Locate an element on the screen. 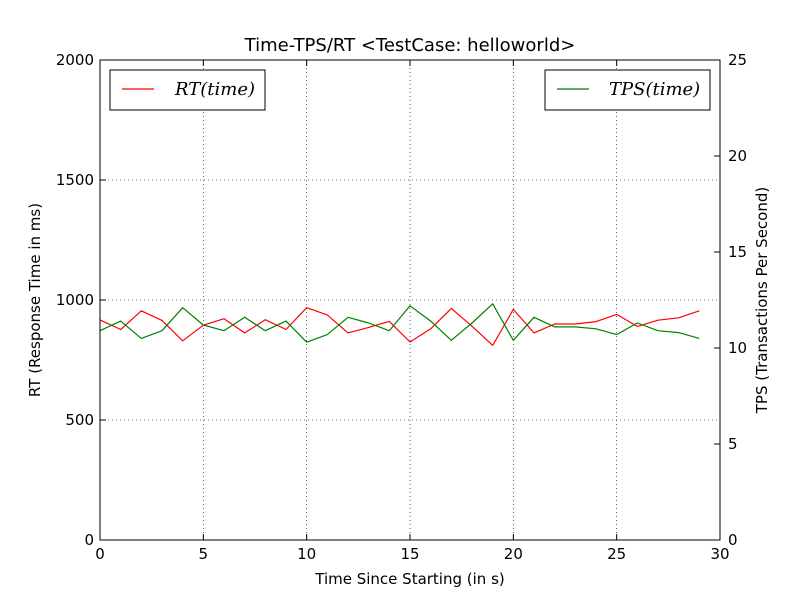 This screenshot has width=800, height=600. y-right-tick-label: 0 is located at coordinates (733, 540).